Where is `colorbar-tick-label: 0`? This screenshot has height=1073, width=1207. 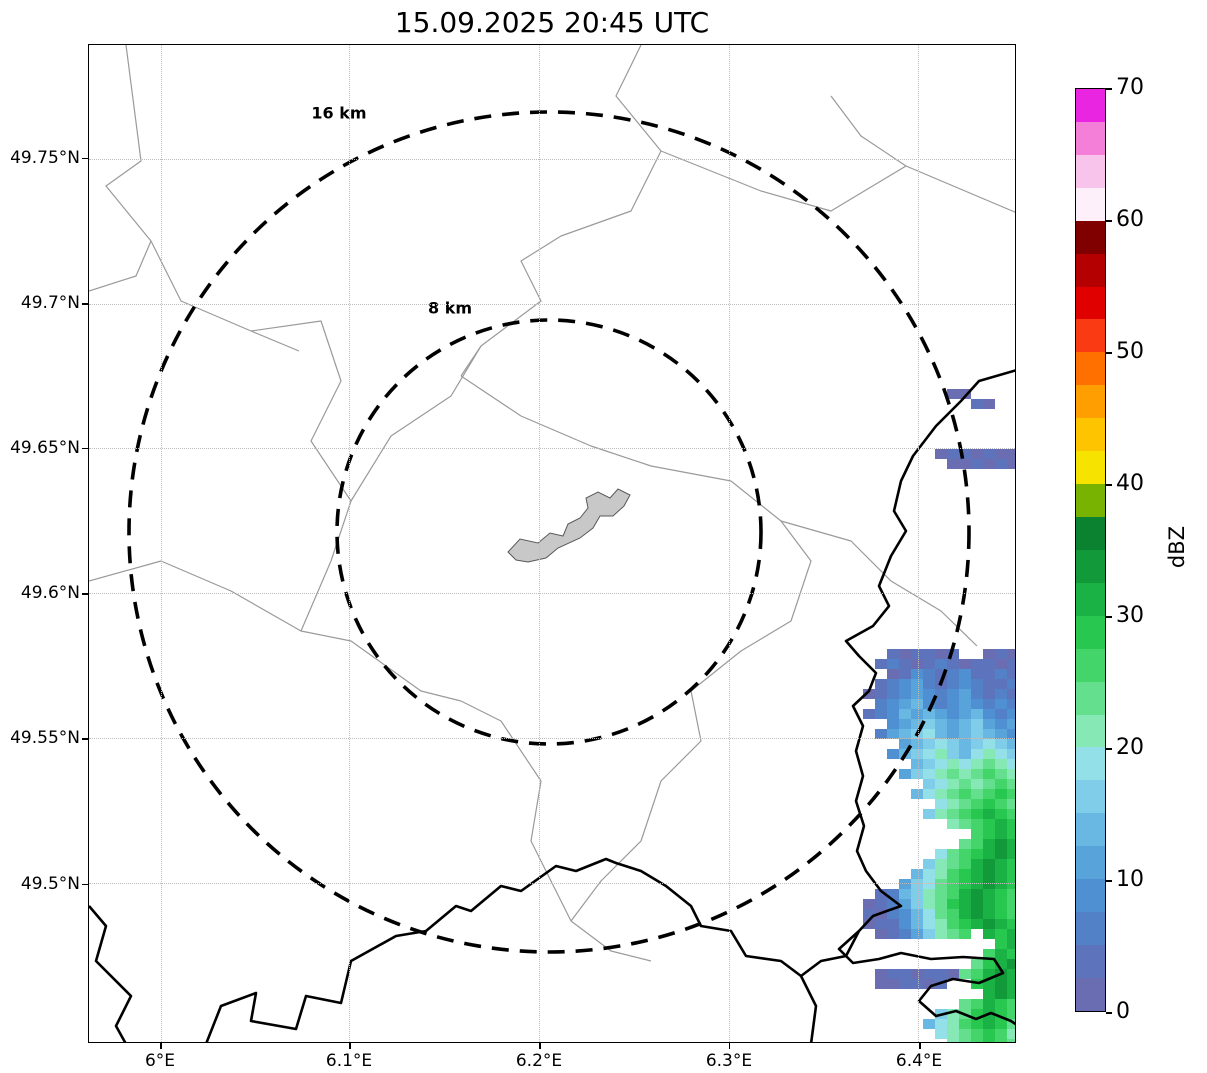
colorbar-tick-label: 0 is located at coordinates (1123, 1011).